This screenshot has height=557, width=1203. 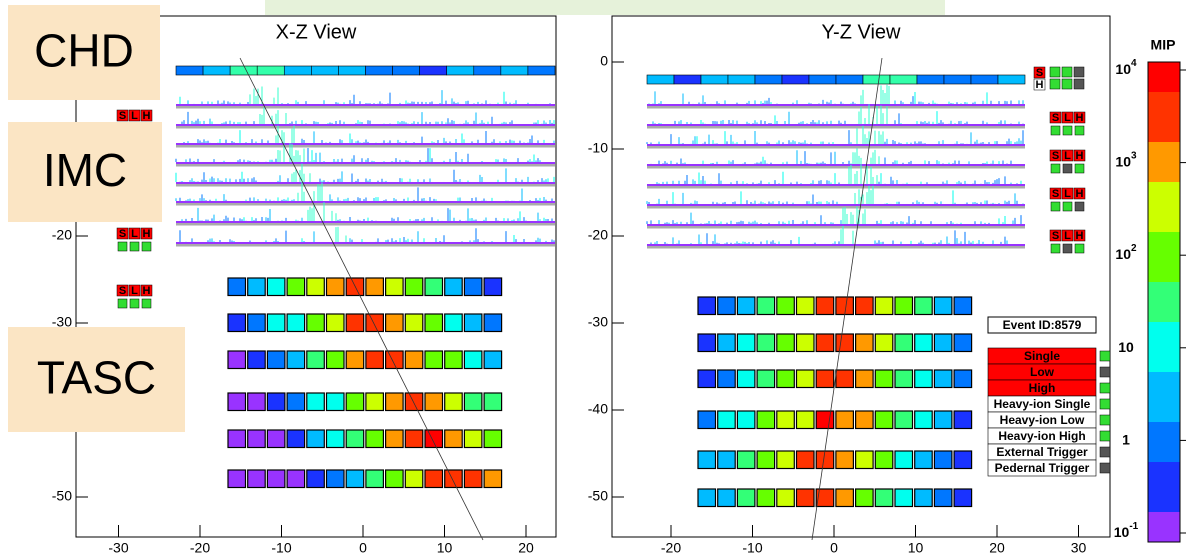 What do you see at coordinates (96, 378) in the screenshot?
I see `overlay-label: TASC` at bounding box center [96, 378].